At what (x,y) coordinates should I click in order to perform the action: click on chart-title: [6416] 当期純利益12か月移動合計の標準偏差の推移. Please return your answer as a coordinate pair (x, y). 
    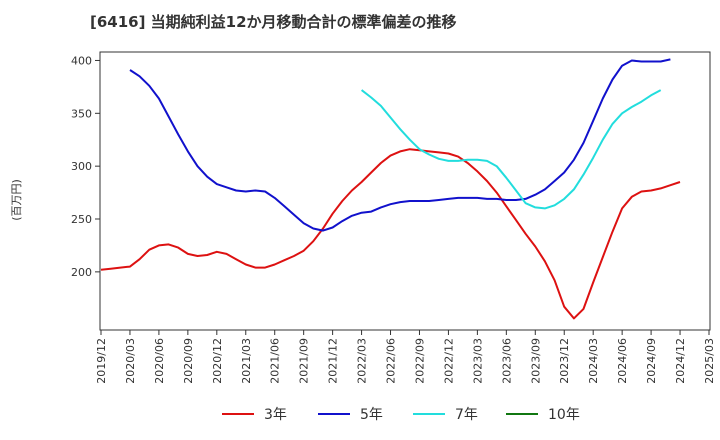
    Looking at the image, I should click on (273, 22).